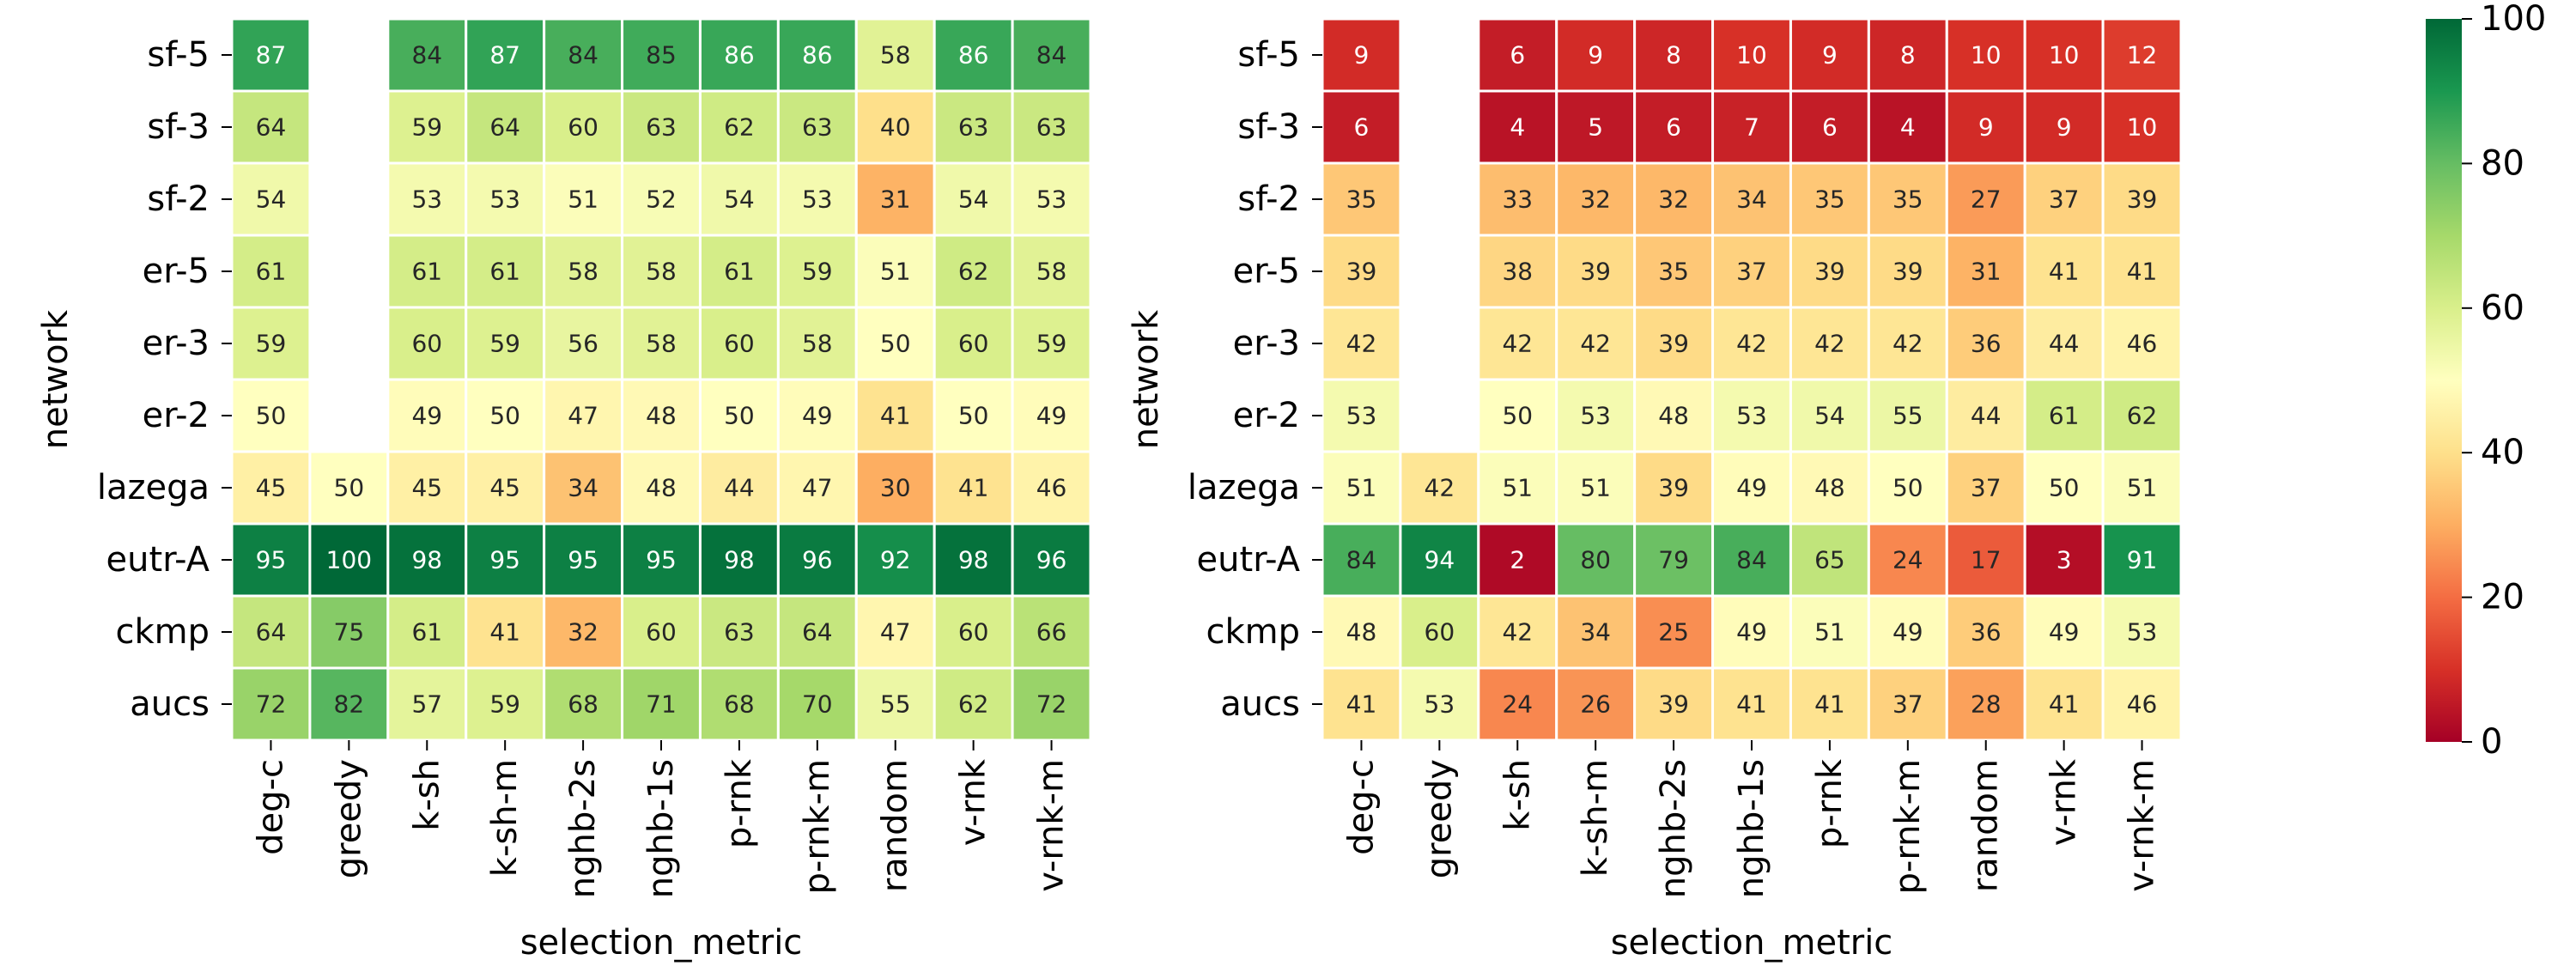  I want to click on y-axis-label: network, so click(56, 379).